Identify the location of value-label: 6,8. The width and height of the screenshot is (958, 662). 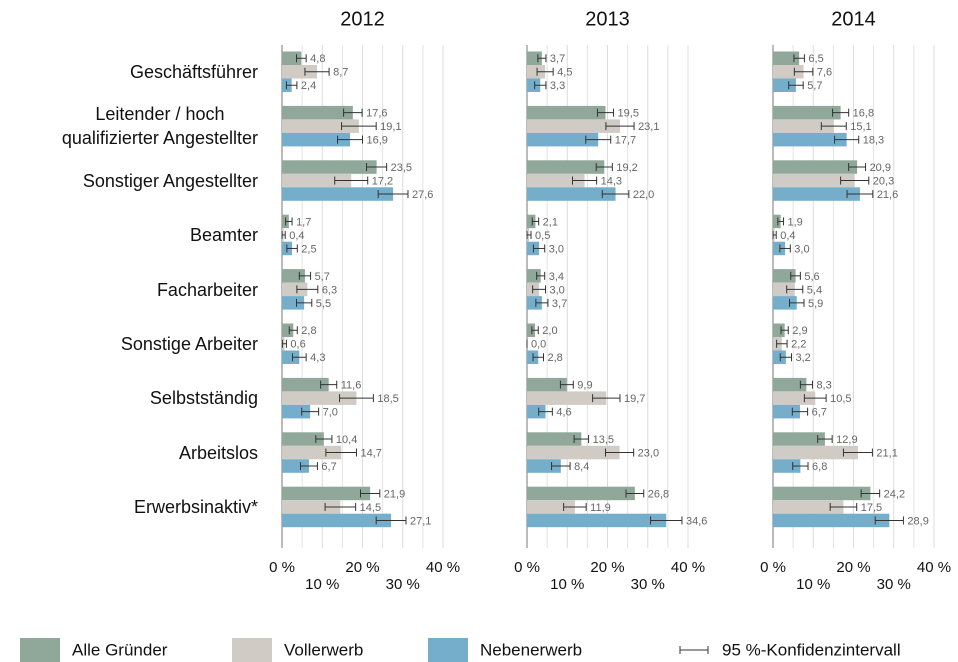
(819, 467).